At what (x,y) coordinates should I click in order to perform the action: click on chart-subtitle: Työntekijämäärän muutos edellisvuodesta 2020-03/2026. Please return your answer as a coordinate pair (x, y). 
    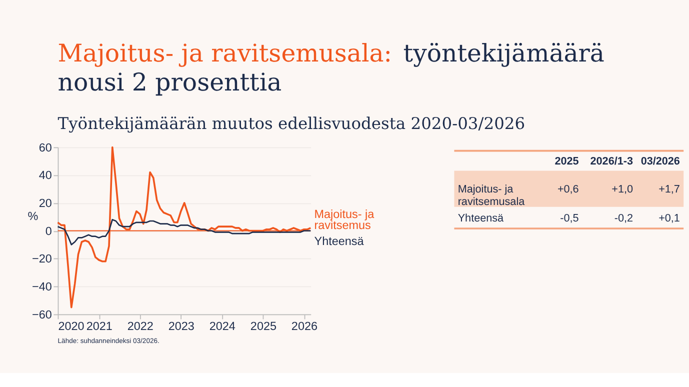
    Looking at the image, I should click on (292, 124).